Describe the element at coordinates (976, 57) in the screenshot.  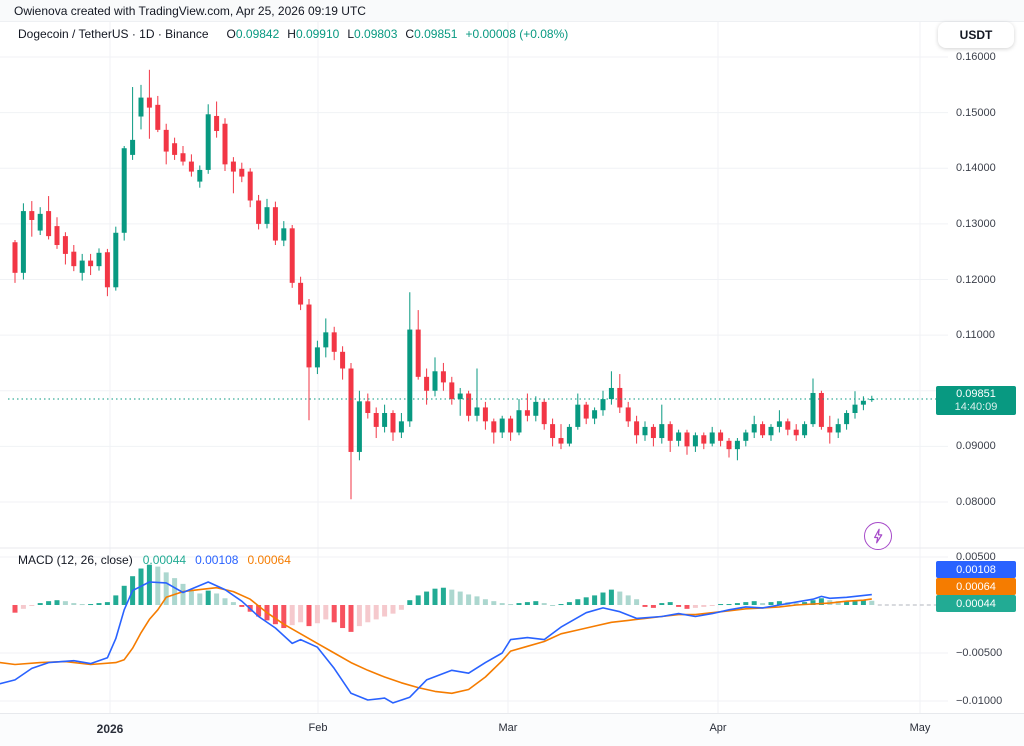
I see `price-axis-label: 0.16000` at that location.